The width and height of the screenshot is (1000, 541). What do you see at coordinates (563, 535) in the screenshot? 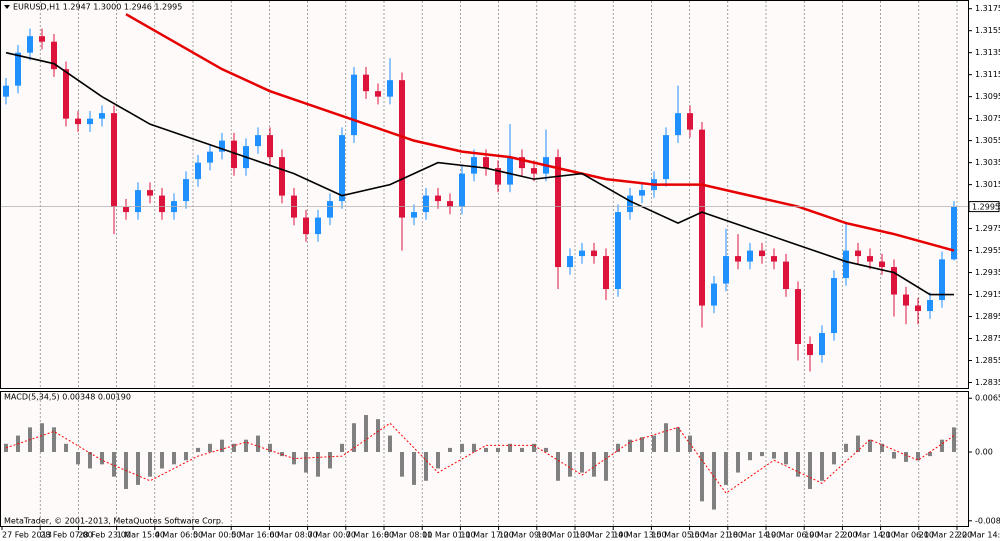
I see `x-tick-label: 13 Mar 01:00` at bounding box center [563, 535].